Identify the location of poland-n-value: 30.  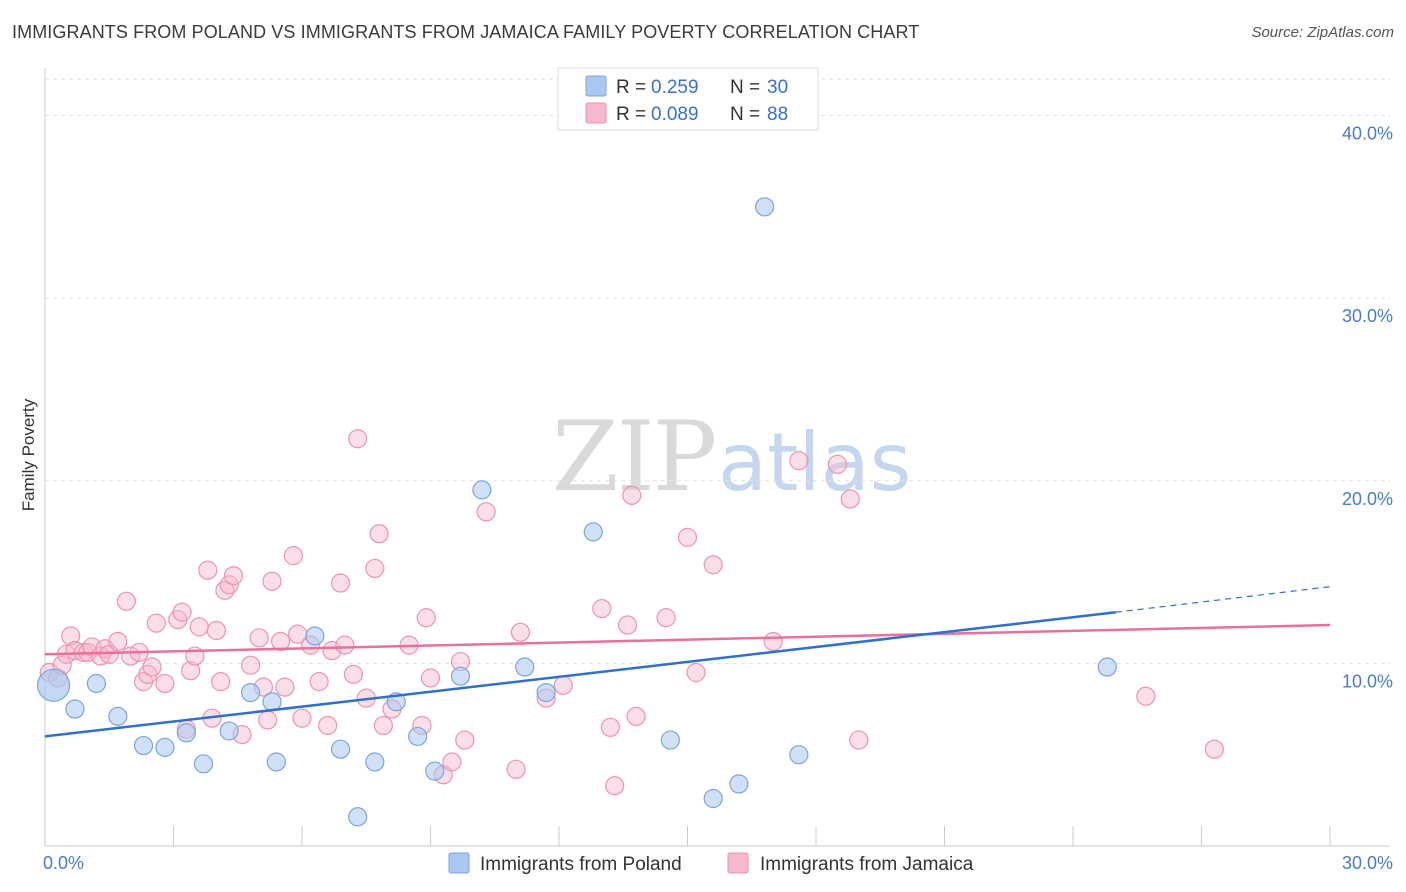
(777, 87).